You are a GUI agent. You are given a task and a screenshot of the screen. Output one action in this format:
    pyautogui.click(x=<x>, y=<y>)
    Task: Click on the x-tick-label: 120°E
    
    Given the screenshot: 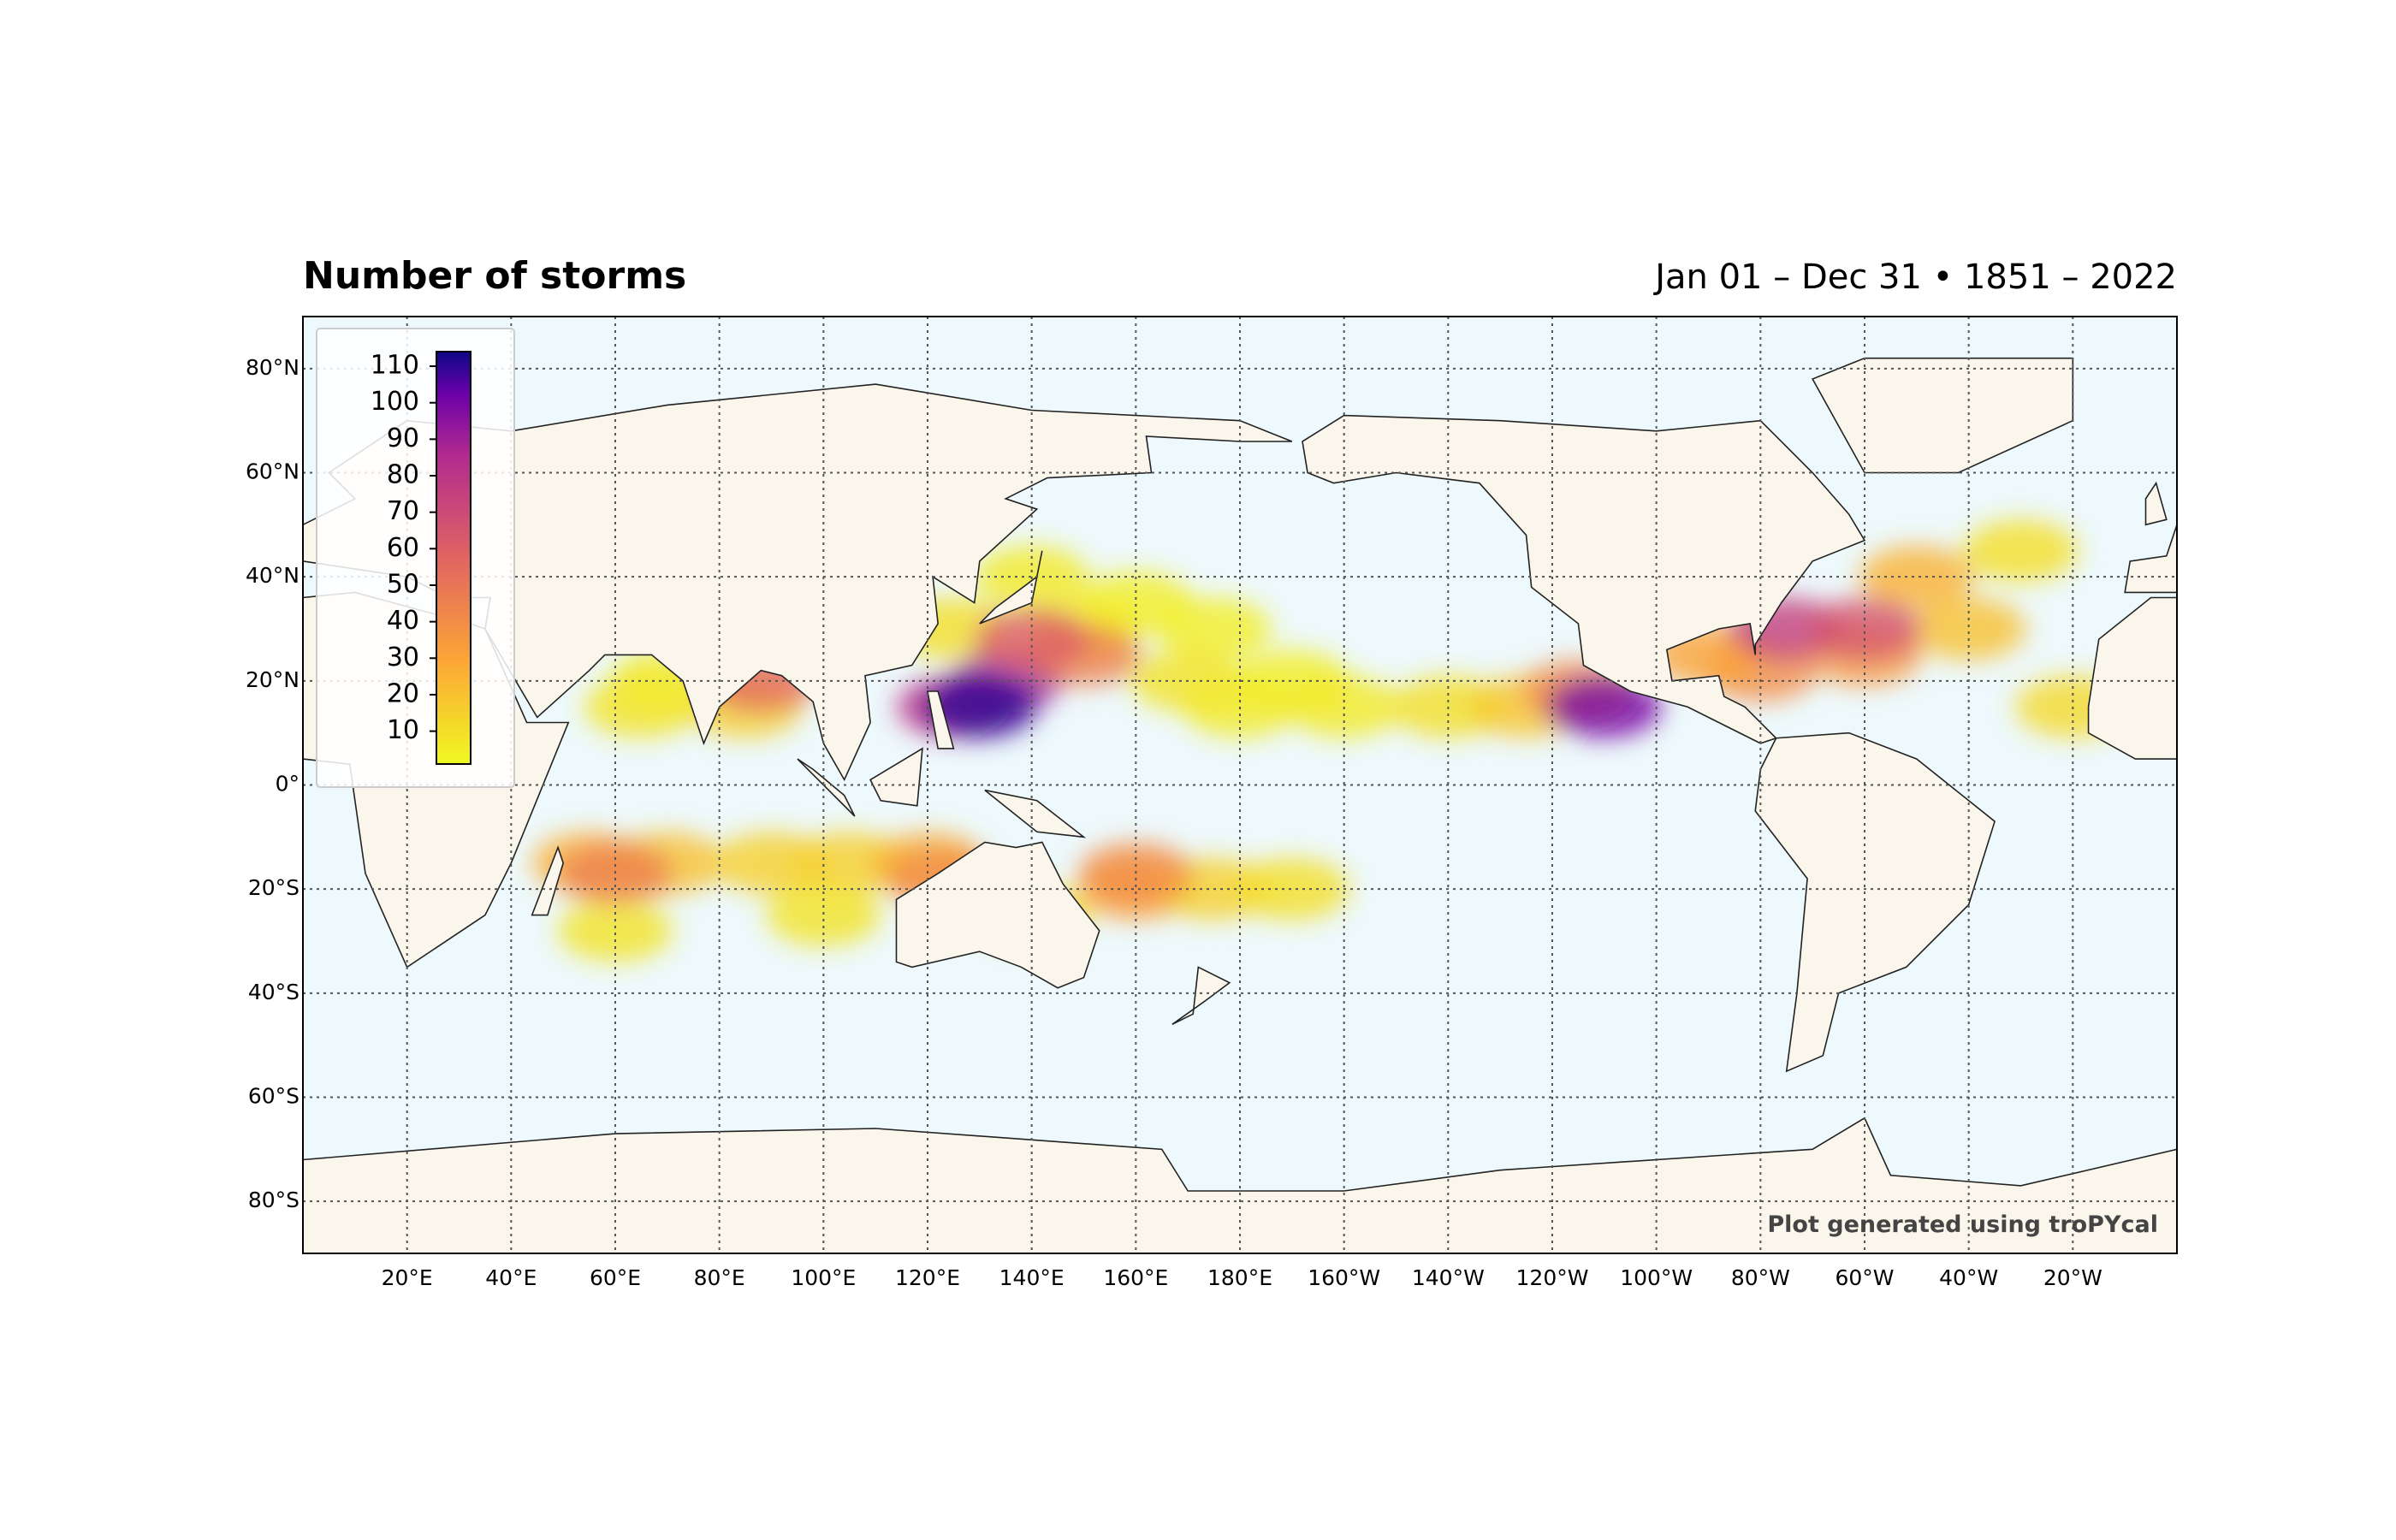 What is the action you would take?
    pyautogui.click(x=927, y=1277)
    